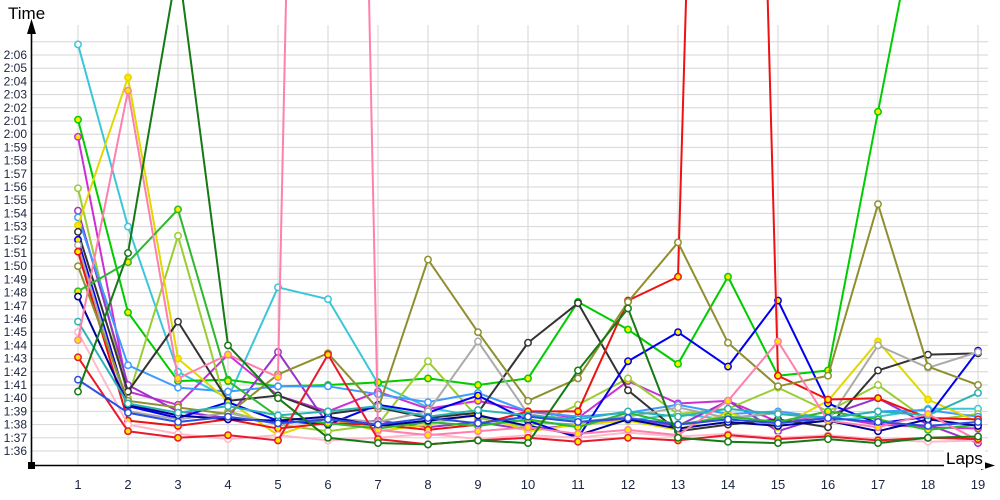  What do you see at coordinates (27, 13) in the screenshot?
I see `y-axis-title: Time` at bounding box center [27, 13].